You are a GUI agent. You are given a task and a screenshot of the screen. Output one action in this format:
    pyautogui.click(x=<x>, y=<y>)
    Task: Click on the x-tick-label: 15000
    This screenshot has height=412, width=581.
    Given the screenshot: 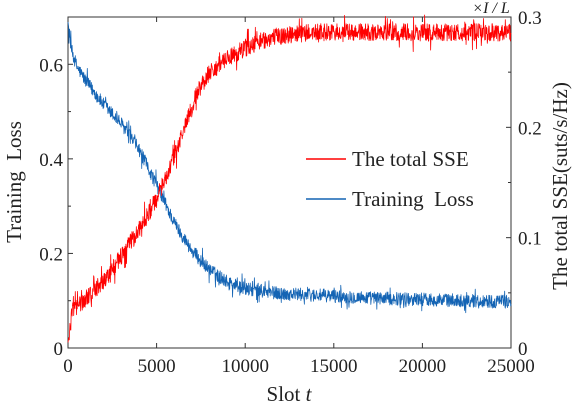 What is the action you would take?
    pyautogui.click(x=334, y=366)
    